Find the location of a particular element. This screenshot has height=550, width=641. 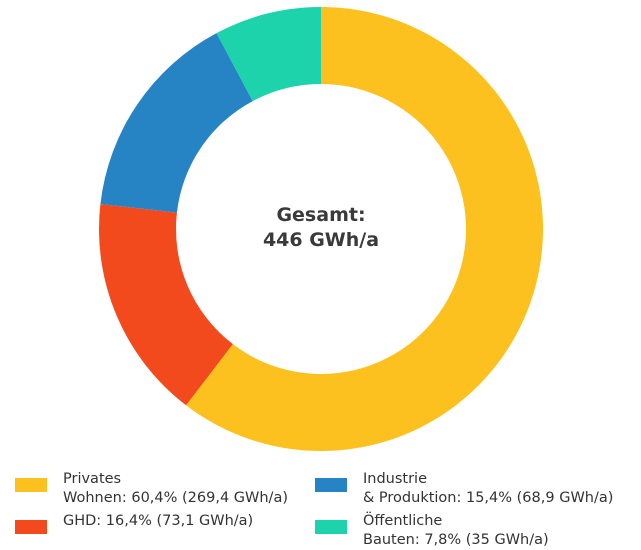

legend-label: Öffentliche Bauten: 7,8% (35 GWh/a) is located at coordinates (456, 530).